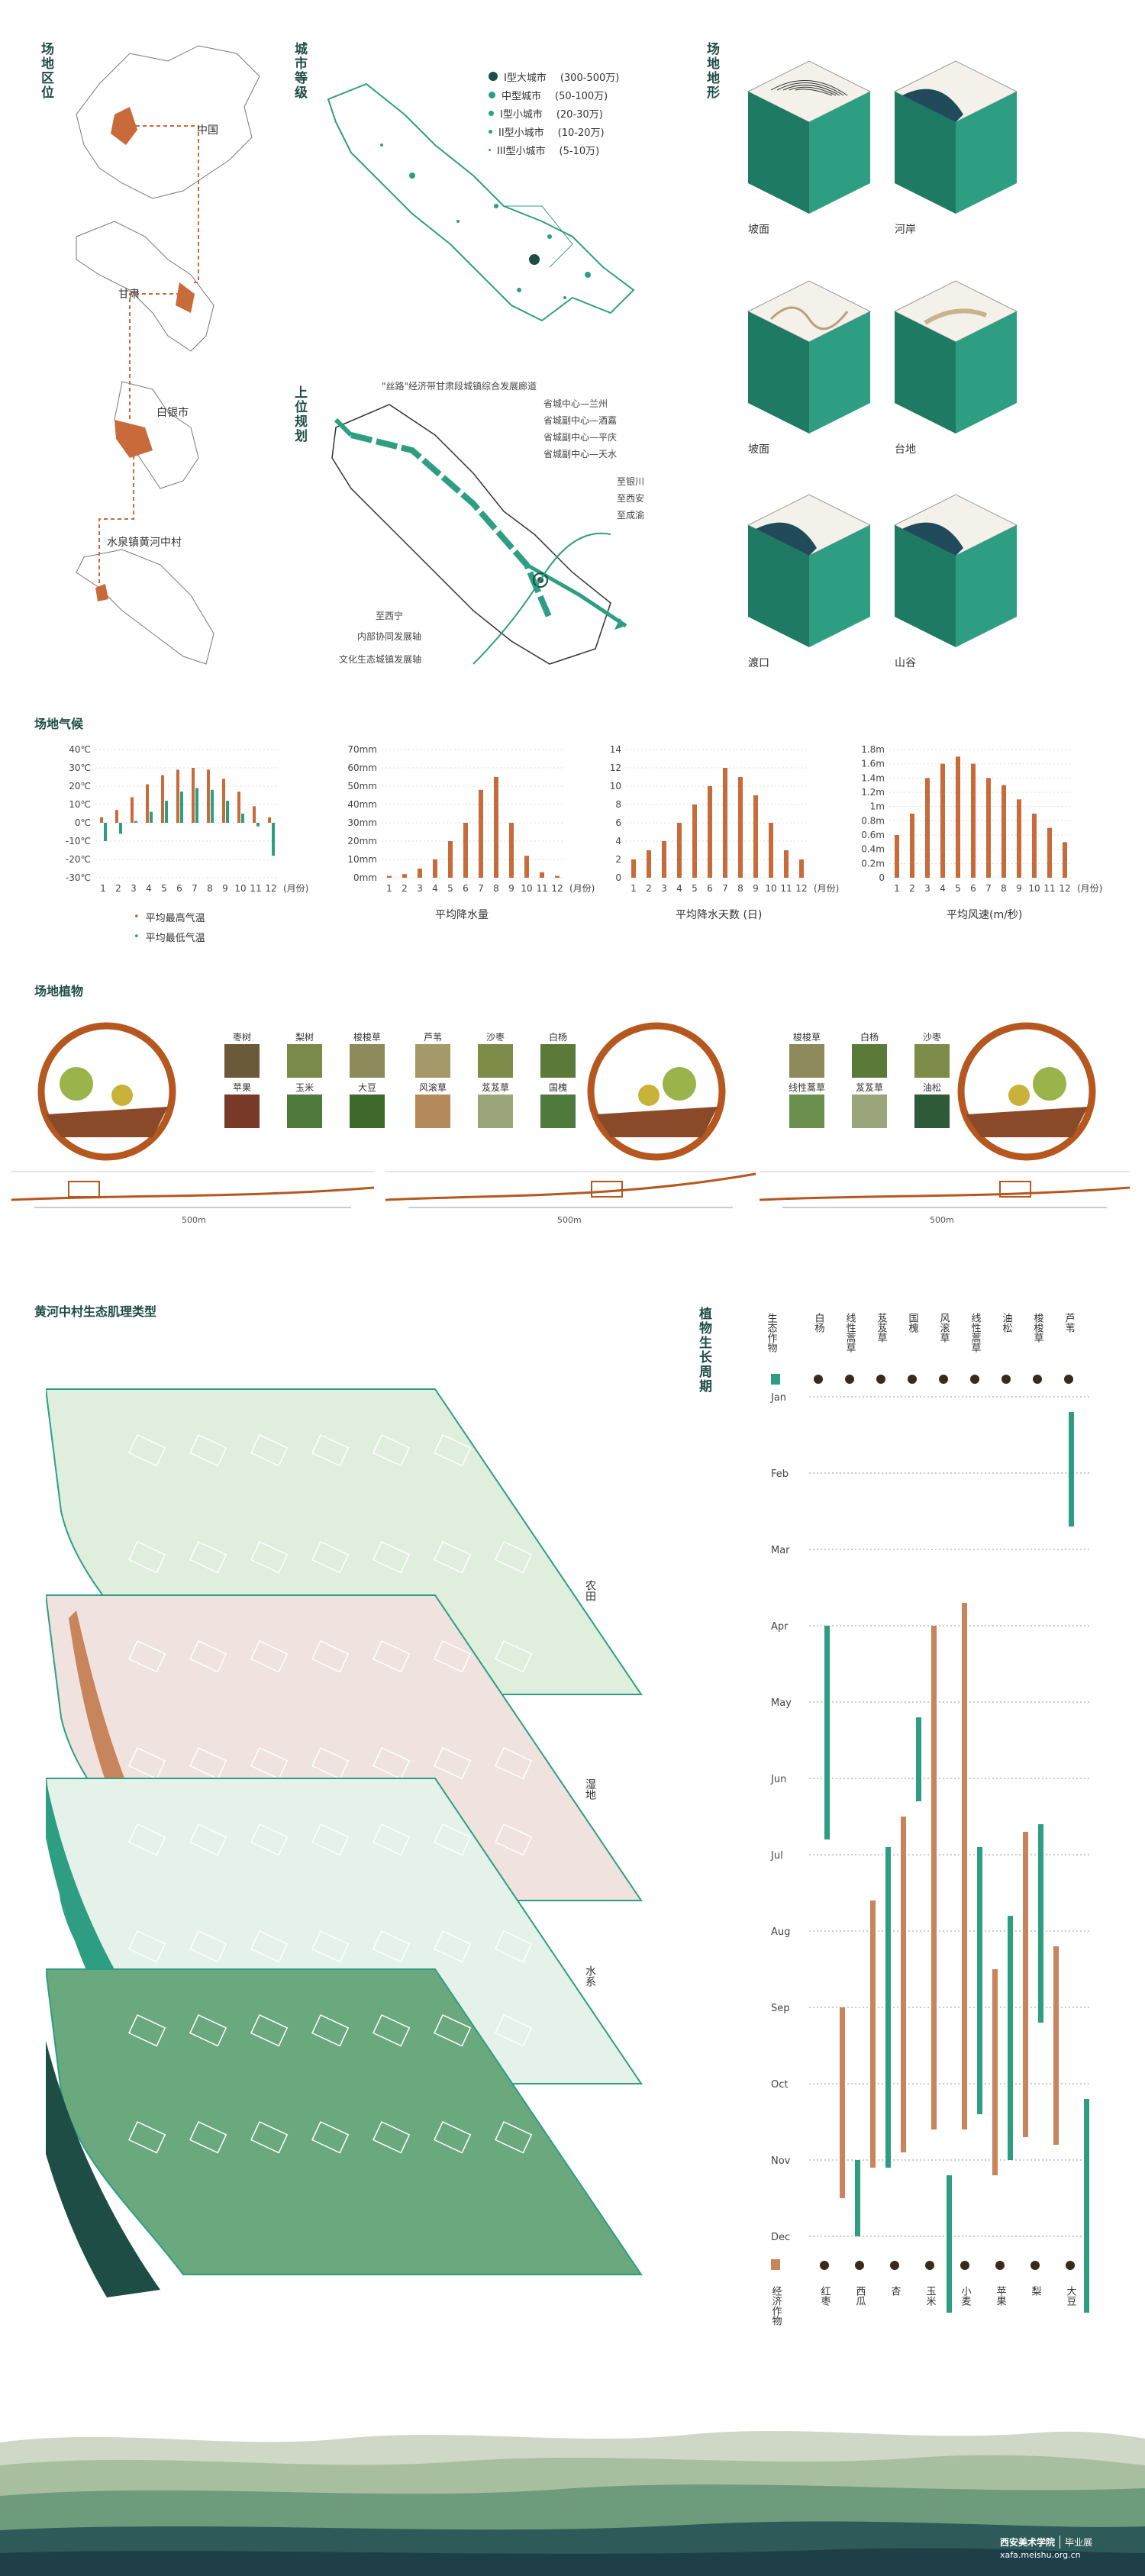 The width and height of the screenshot is (1145, 2576). Describe the element at coordinates (776, 2306) in the screenshot. I see `econ-legend-label: 经济作物` at that location.